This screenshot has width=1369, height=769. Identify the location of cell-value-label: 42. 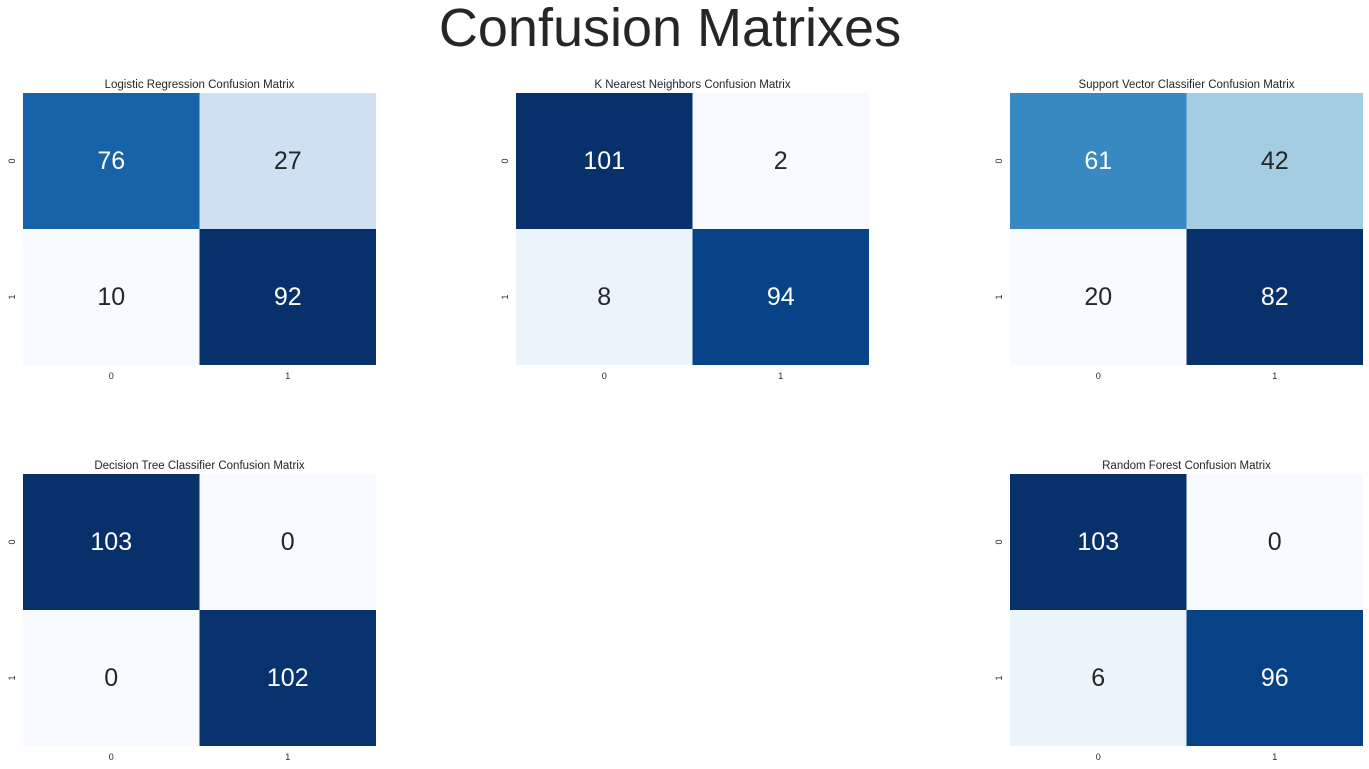
(1275, 161).